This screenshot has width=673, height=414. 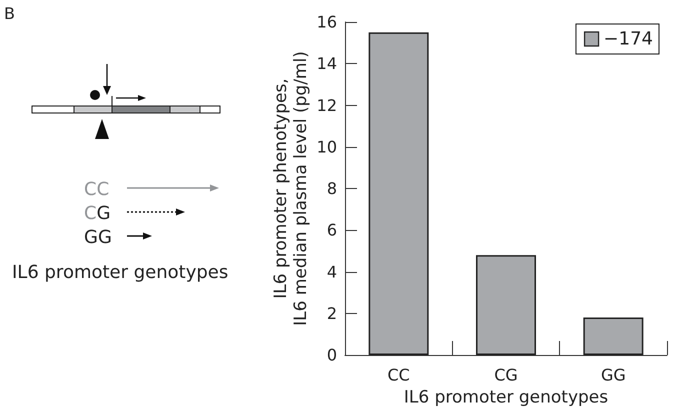 What do you see at coordinates (613, 375) in the screenshot?
I see `x-tick-label: GG` at bounding box center [613, 375].